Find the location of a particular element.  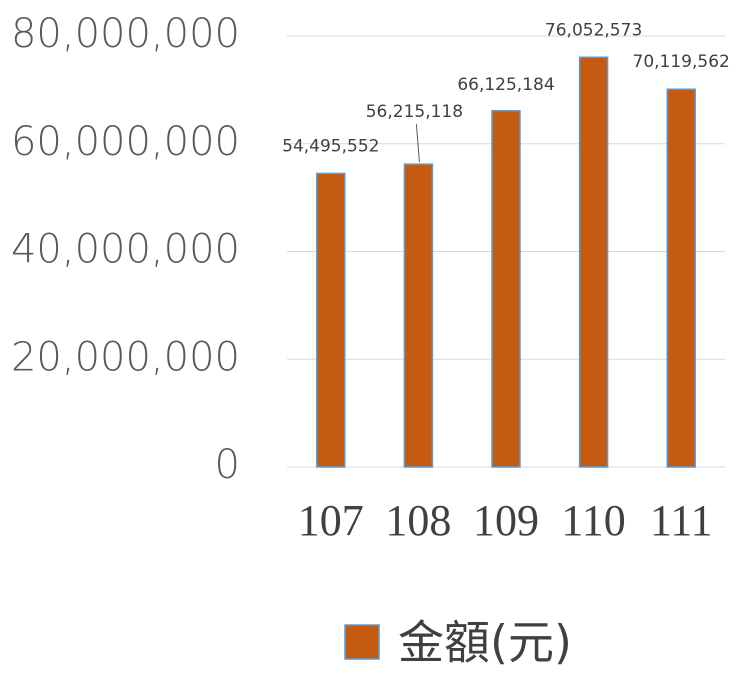

x-tick-label: 109 is located at coordinates (506, 520).